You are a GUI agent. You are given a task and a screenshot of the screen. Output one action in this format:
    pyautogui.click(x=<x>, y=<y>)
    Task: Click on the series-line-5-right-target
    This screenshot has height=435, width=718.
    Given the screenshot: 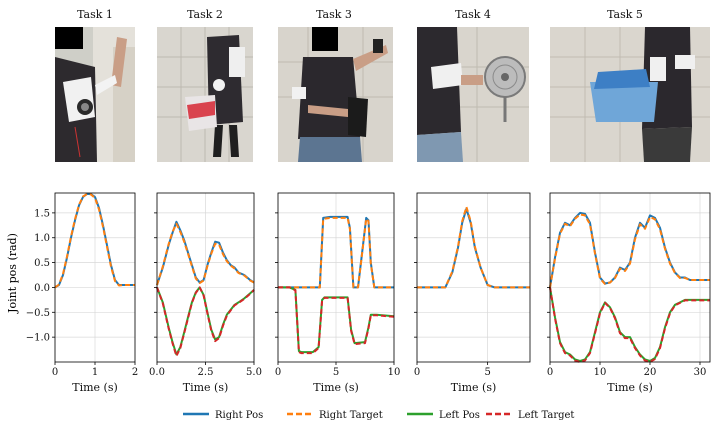 What is the action you would take?
    pyautogui.click(x=629, y=250)
    